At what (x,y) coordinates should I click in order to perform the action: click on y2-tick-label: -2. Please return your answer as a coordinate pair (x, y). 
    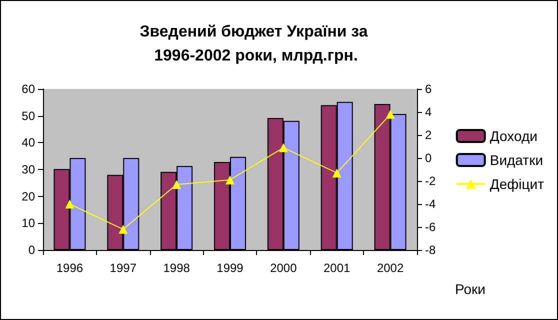
    Looking at the image, I should click on (430, 181).